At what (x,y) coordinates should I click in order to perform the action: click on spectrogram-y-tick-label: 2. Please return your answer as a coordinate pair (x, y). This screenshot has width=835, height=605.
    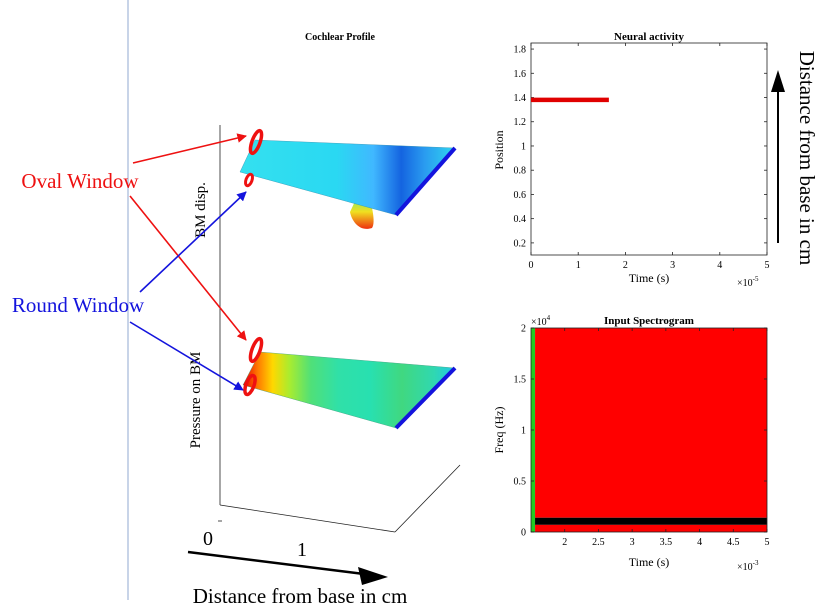
    Looking at the image, I should click on (523, 329).